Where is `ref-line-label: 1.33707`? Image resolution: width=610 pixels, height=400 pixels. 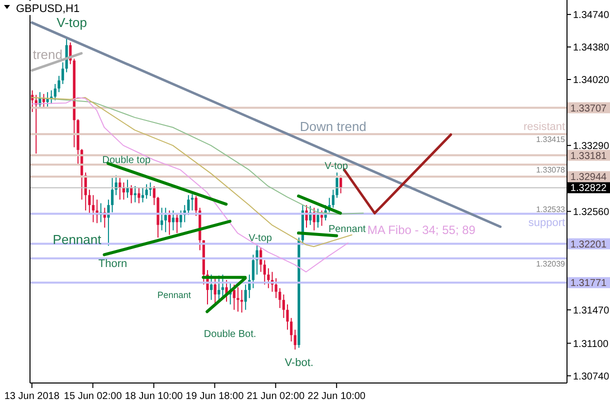 ref-line-label: 1.33707 is located at coordinates (589, 108).